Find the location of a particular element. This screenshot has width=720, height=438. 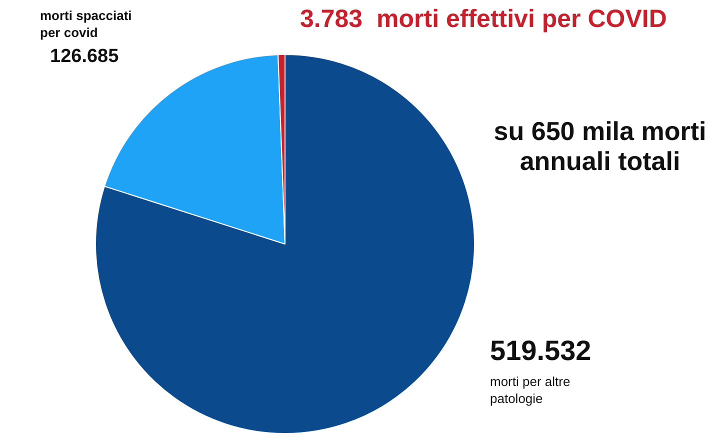

data-label: 3.783 is located at coordinates (331, 19).